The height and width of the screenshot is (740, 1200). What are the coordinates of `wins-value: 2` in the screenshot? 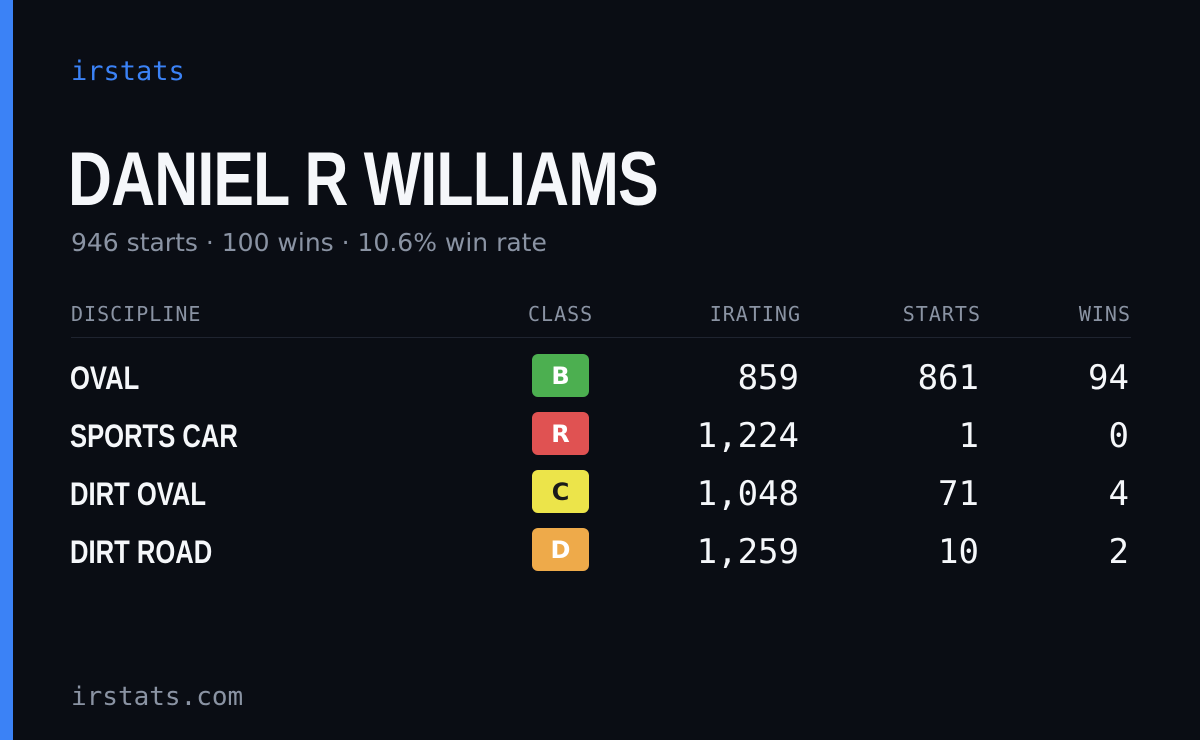 It's located at (1118, 552).